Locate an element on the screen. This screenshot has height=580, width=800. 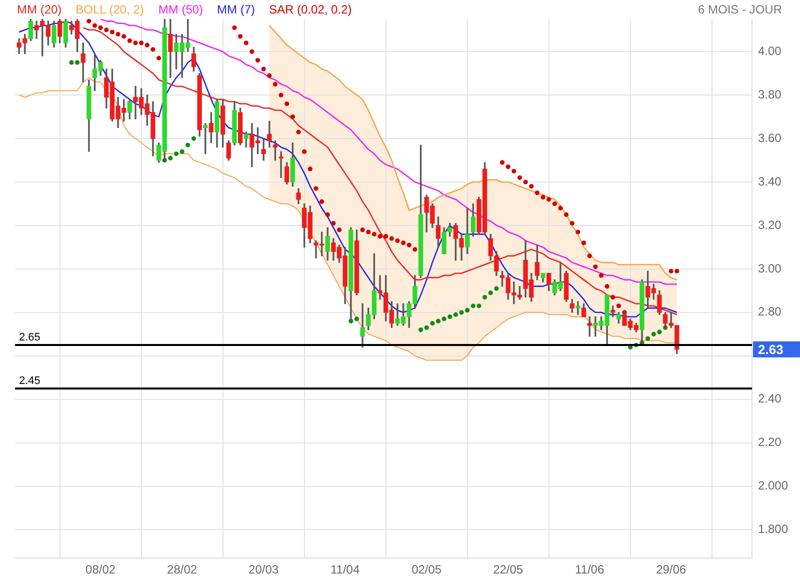
x-tick-label: 11/04 is located at coordinates (345, 569).